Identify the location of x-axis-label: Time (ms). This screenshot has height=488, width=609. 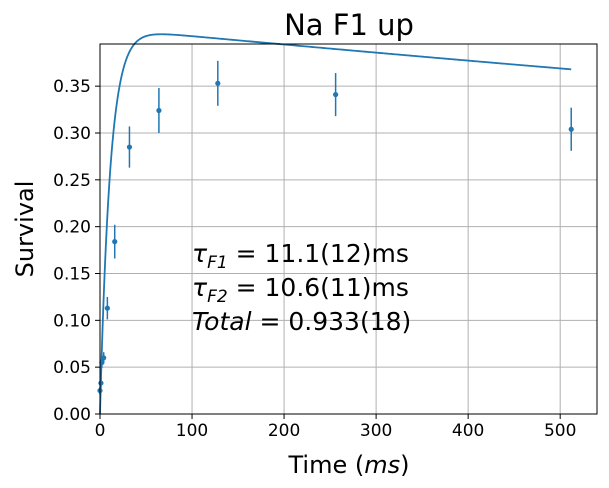
(349, 465).